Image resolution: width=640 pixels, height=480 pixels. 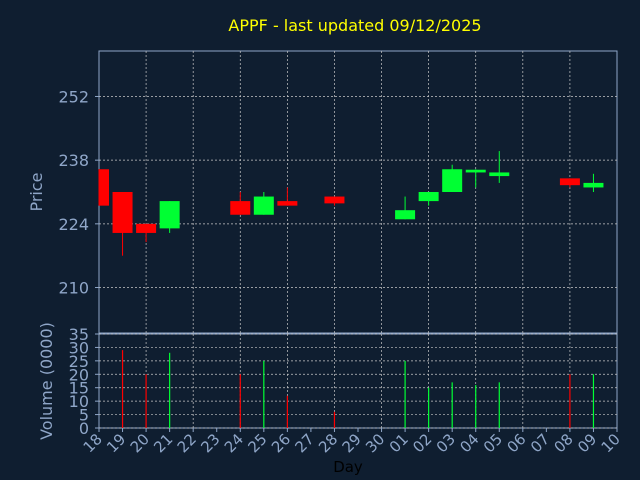 I want to click on price-tick-label: 252, so click(x=73, y=96).